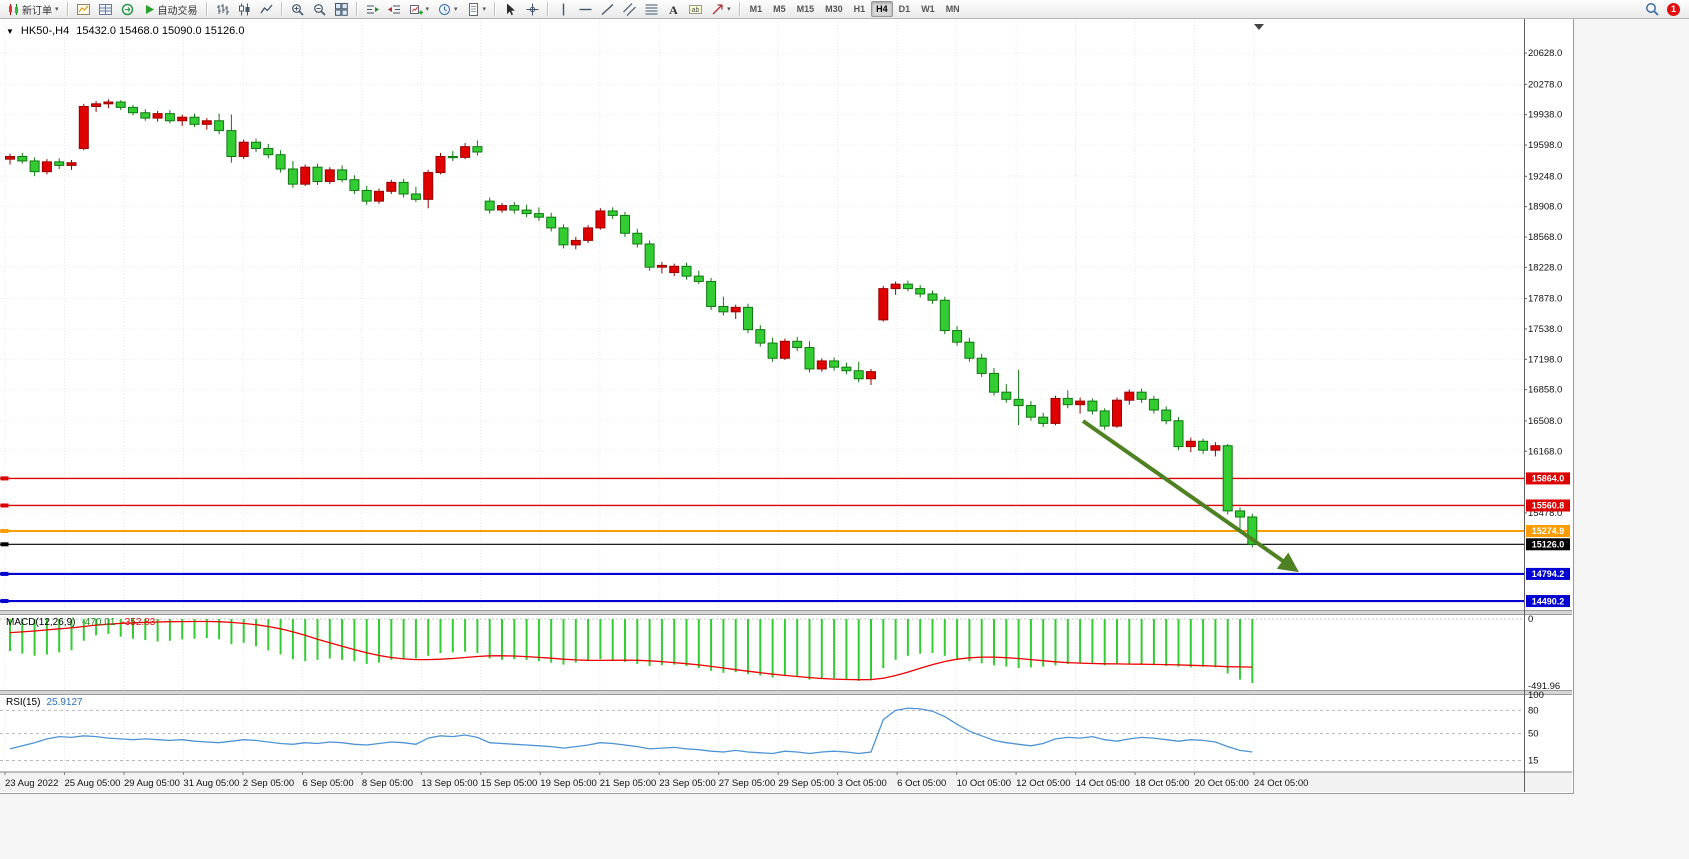 This screenshot has width=1689, height=859. What do you see at coordinates (673, 9) in the screenshot?
I see `text-button: A` at bounding box center [673, 9].